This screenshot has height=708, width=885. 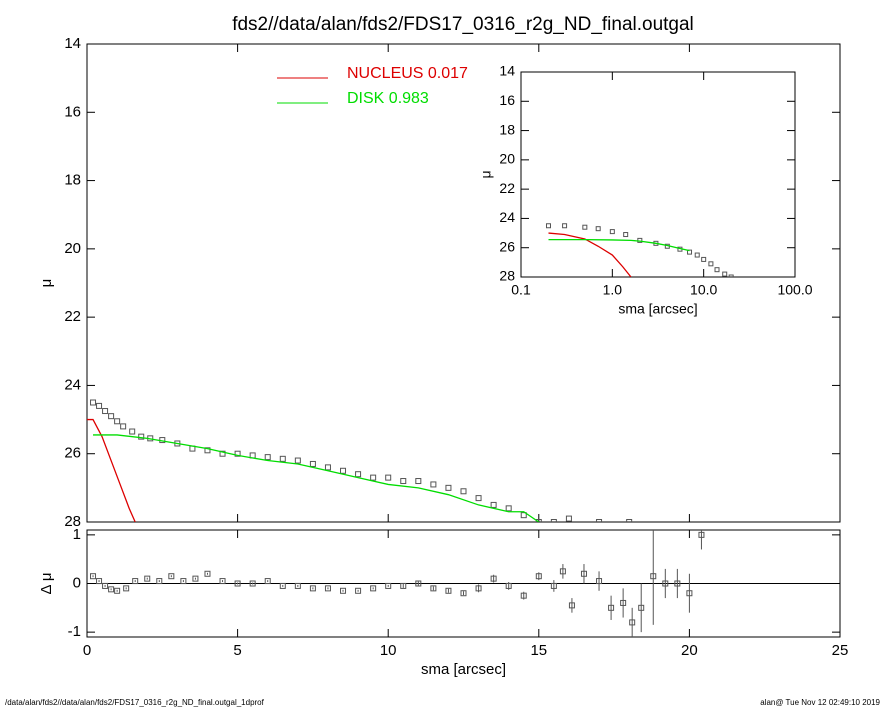 What do you see at coordinates (507, 100) in the screenshot?
I see `y-tick-label: 16` at bounding box center [507, 100].